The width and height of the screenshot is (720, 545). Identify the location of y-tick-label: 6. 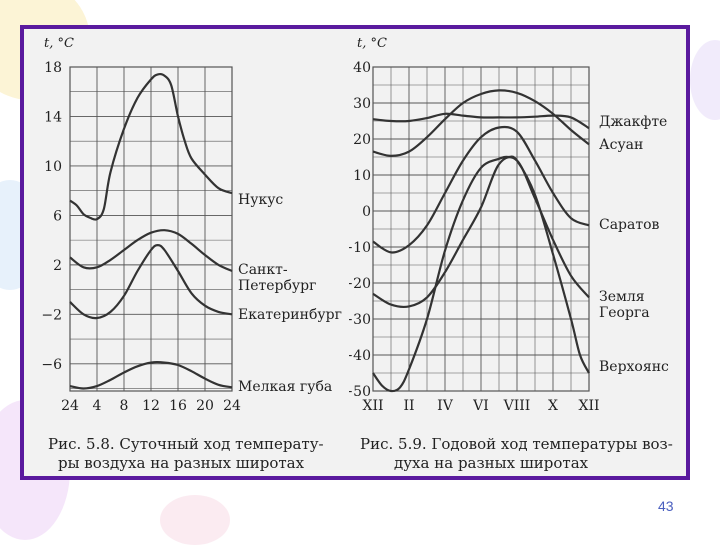
(57, 216).